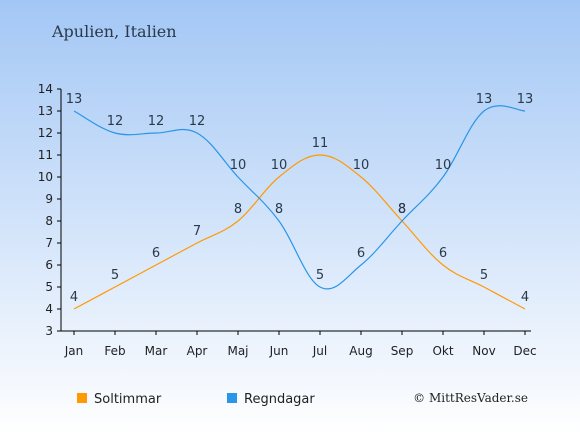  I want to click on credit-text: © MittResVader.se, so click(470, 398).